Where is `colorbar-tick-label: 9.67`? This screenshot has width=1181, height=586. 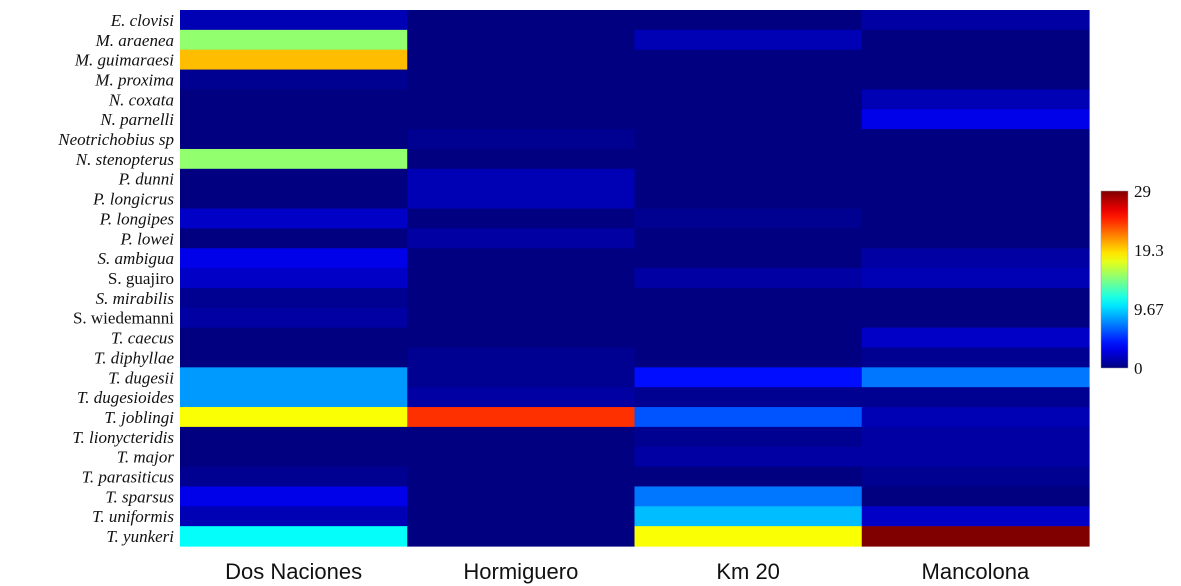
colorbar-tick-label: 9.67 is located at coordinates (1149, 309).